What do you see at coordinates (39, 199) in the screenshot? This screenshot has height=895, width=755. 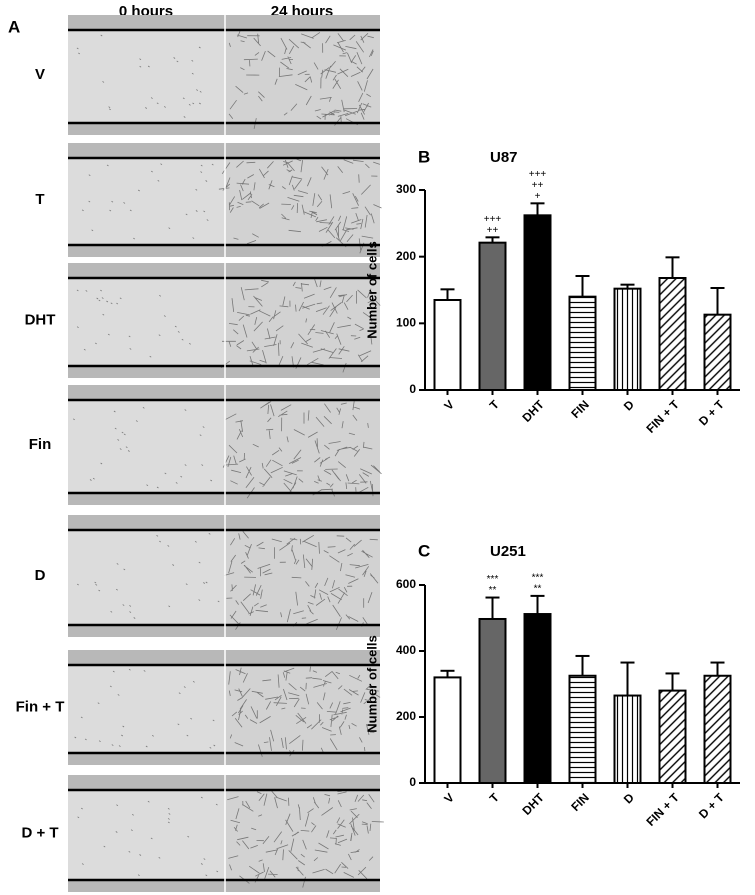 I see `row-label: T` at bounding box center [39, 199].